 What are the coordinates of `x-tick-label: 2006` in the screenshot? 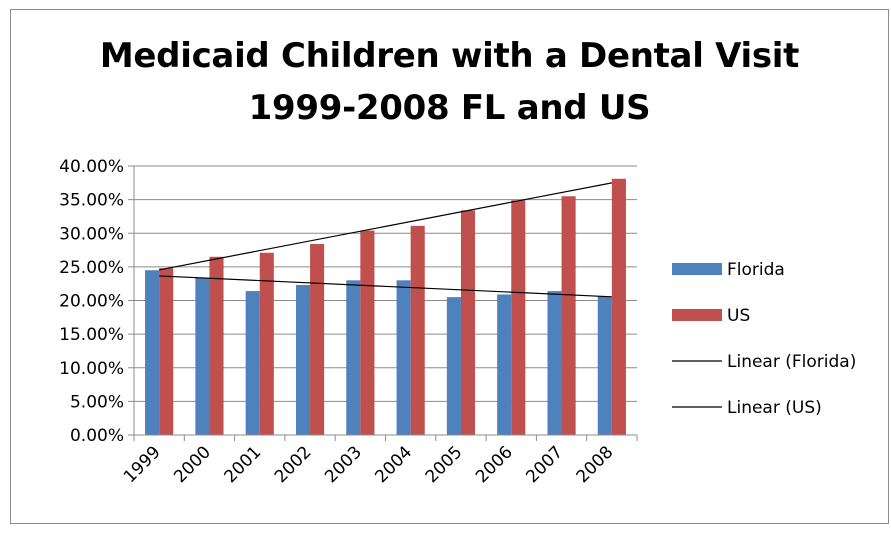 It's located at (494, 464).